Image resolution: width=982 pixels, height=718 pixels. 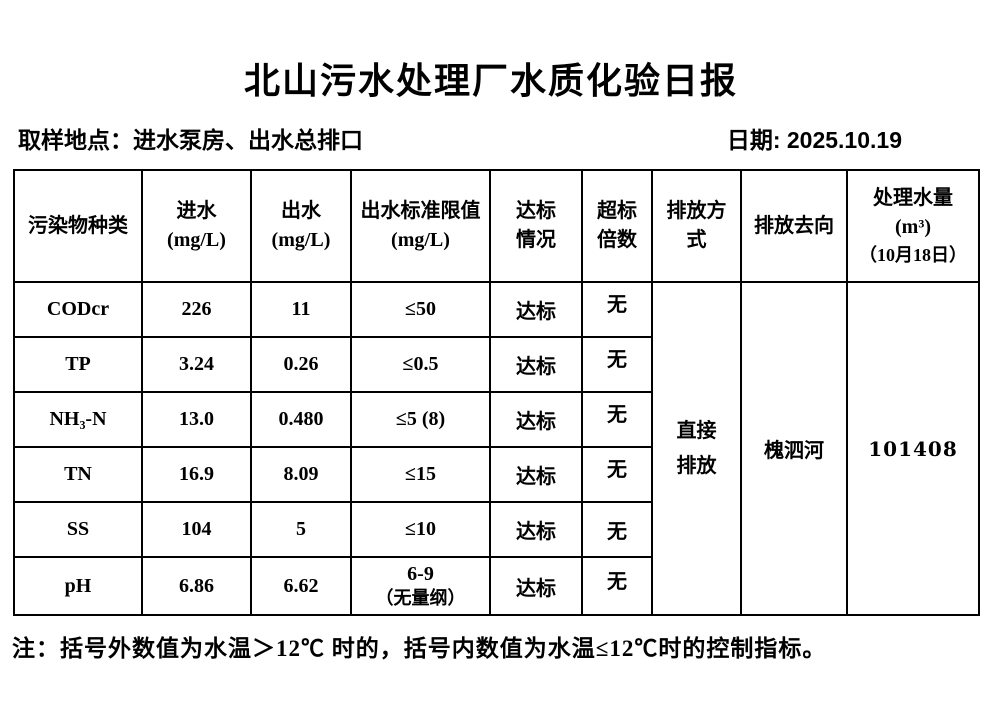 I want to click on outflow-value: 0.480, so click(x=301, y=420).